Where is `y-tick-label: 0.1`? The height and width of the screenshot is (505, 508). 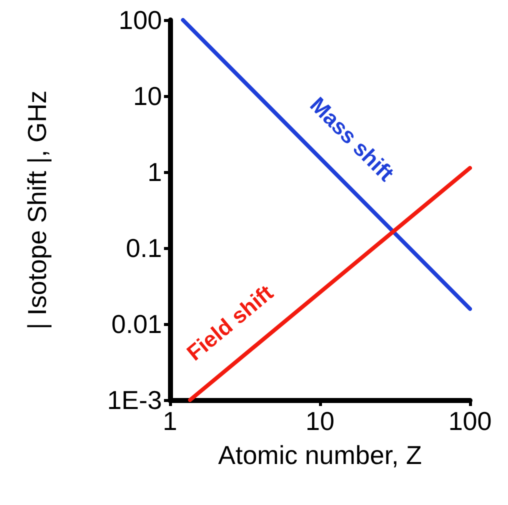
y-tick-label: 0.1 is located at coordinates (144, 248).